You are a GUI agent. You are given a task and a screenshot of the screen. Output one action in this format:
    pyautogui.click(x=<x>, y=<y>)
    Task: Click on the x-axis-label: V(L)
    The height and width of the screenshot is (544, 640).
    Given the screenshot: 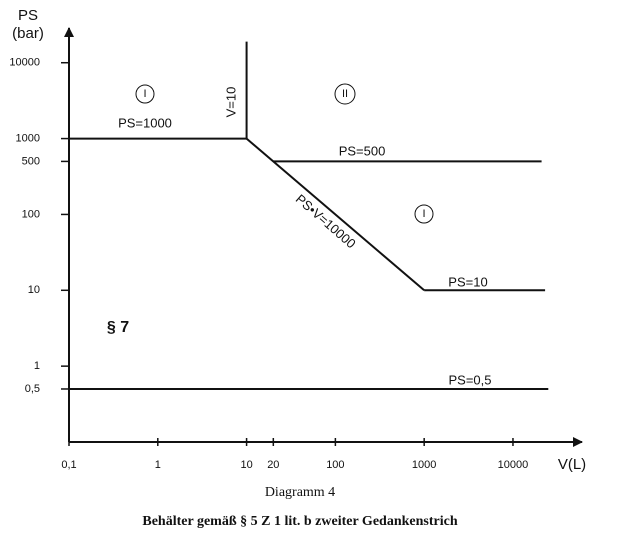 What is the action you would take?
    pyautogui.click(x=572, y=464)
    